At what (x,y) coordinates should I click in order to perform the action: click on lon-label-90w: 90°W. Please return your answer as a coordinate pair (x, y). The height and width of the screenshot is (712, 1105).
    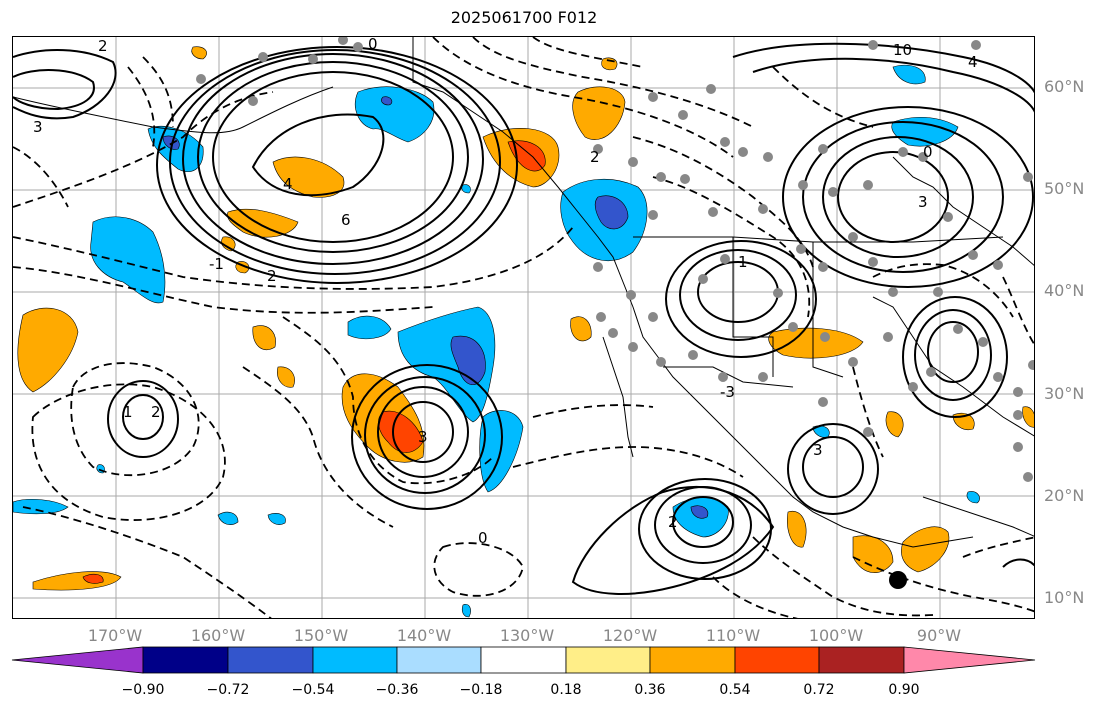
    Looking at the image, I should click on (939, 635).